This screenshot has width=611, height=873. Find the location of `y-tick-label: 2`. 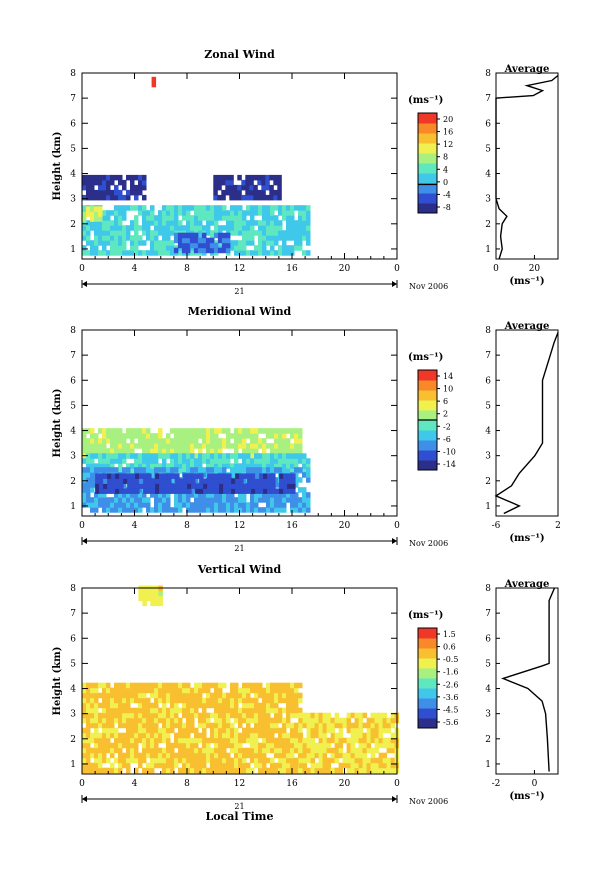

y-tick-label: 2 is located at coordinates (73, 225).